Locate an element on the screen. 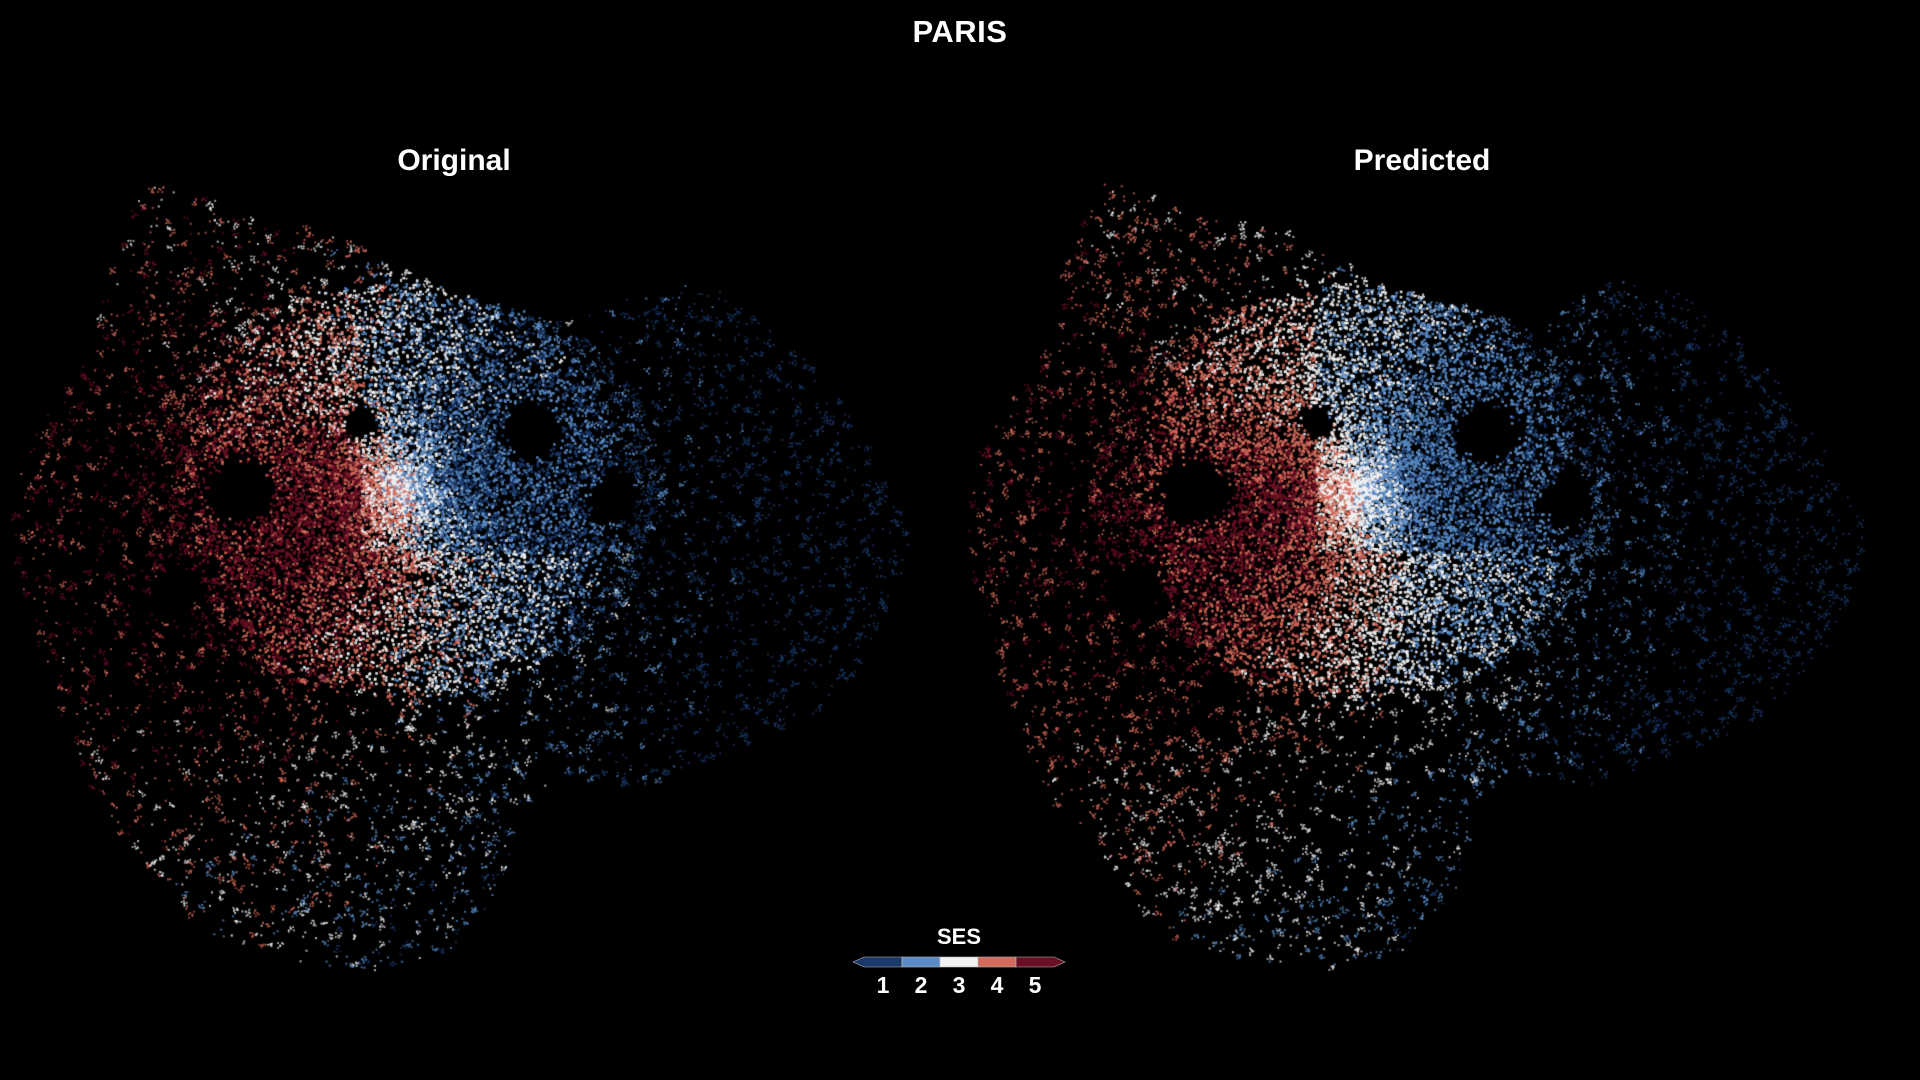 Image resolution: width=1920 pixels, height=1080 pixels. ses-legend: SES 1 2 3 4 5 is located at coordinates (959, 964).